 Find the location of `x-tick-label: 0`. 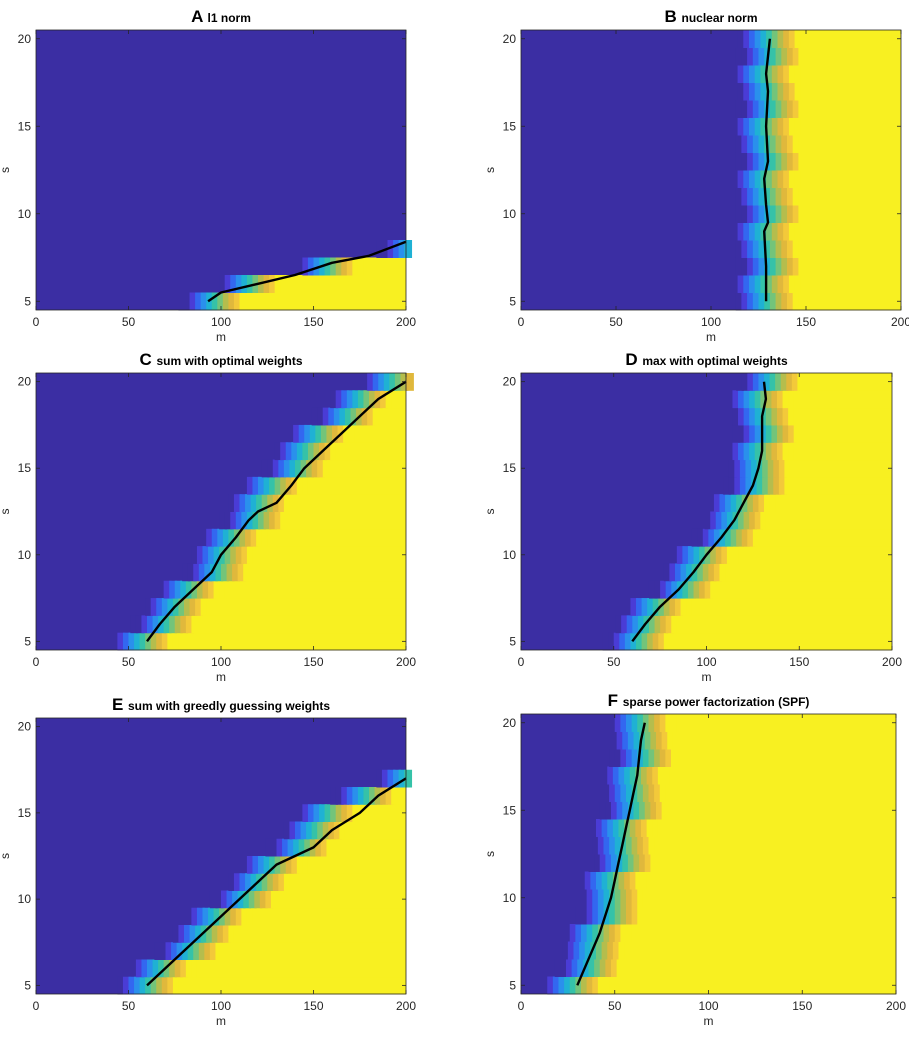

x-tick-label: 0 is located at coordinates (521, 662).